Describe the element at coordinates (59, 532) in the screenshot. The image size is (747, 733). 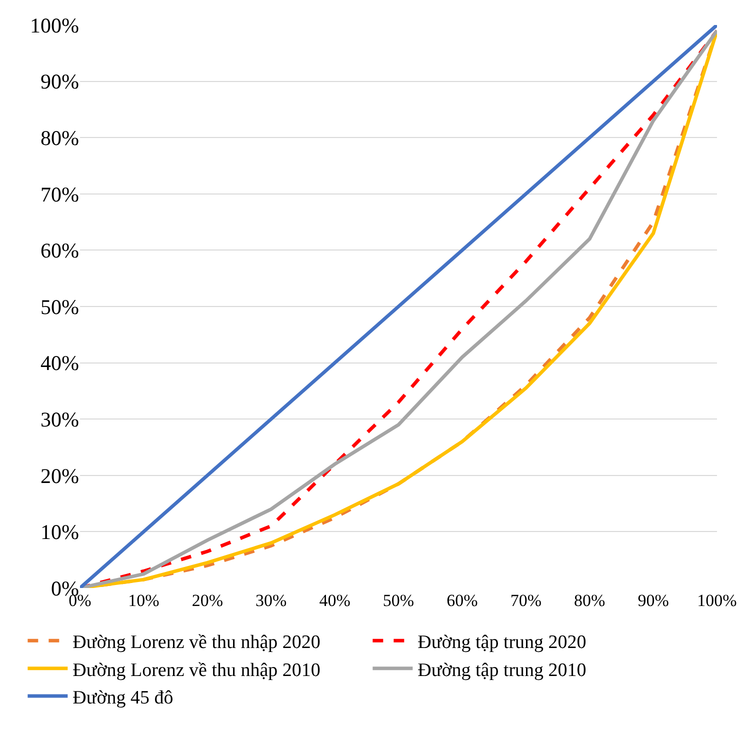
I see `y-tick-label: 10%` at that location.